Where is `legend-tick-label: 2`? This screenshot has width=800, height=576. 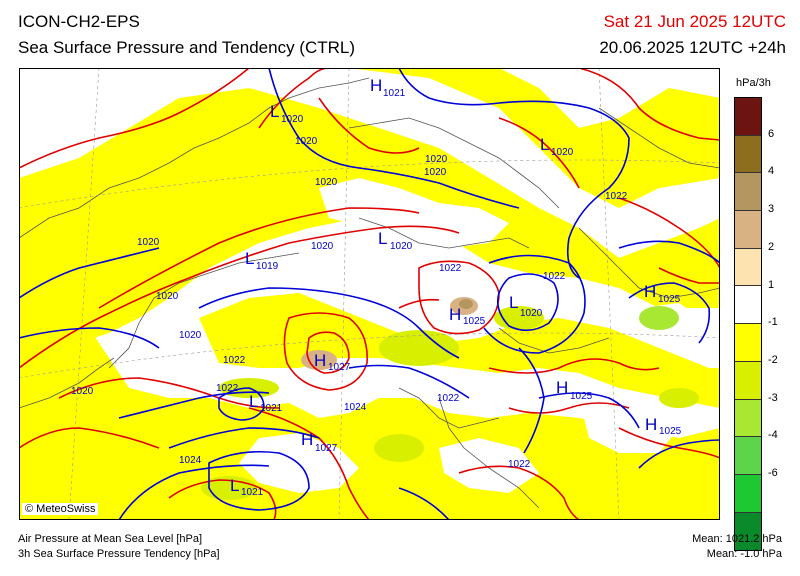
legend-tick-label: 2 is located at coordinates (771, 246).